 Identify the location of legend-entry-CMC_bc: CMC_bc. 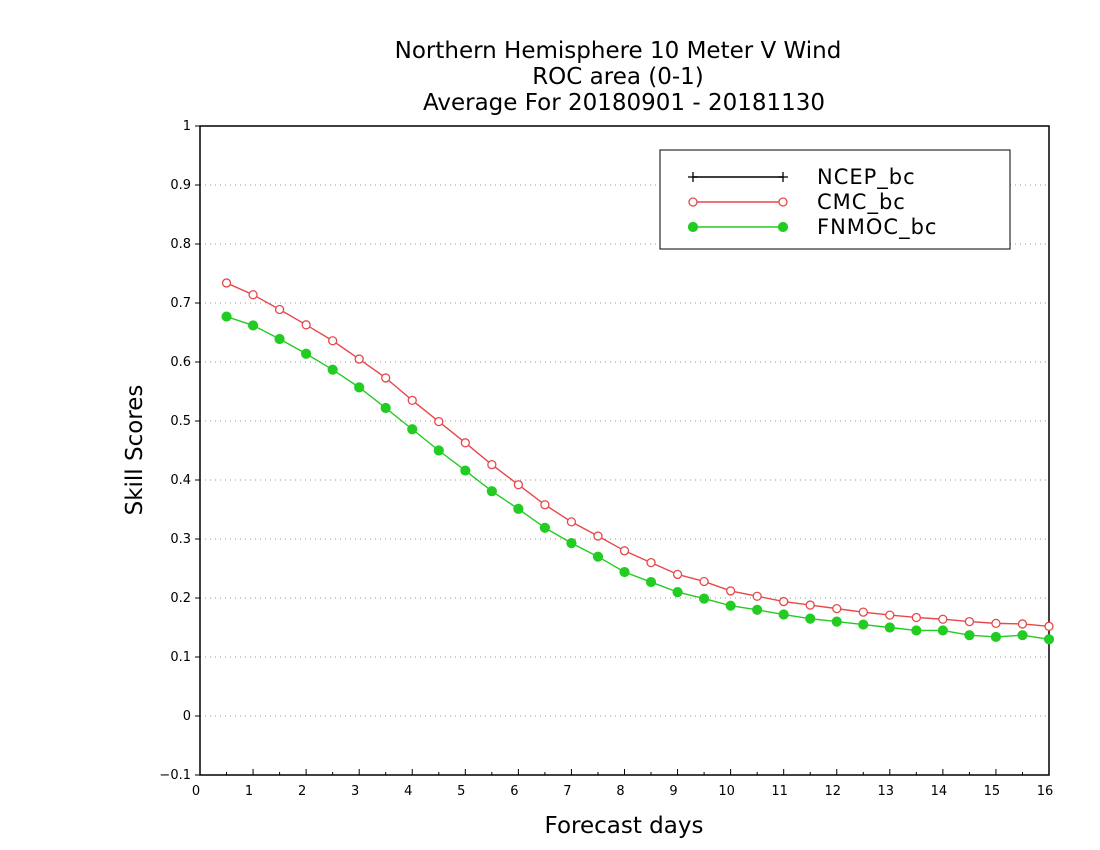
(797, 202).